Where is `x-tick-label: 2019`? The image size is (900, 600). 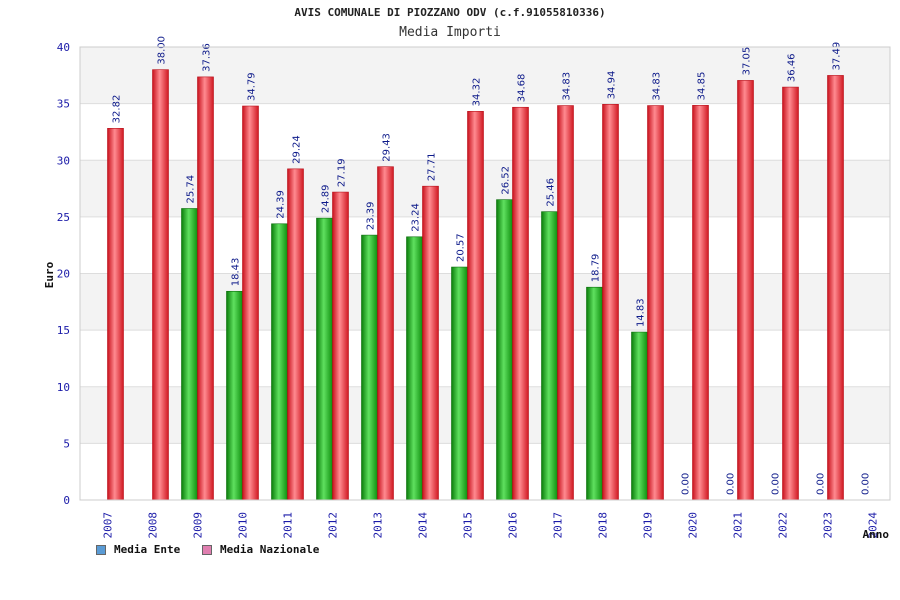
x-tick-label: 2019 is located at coordinates (648, 525).